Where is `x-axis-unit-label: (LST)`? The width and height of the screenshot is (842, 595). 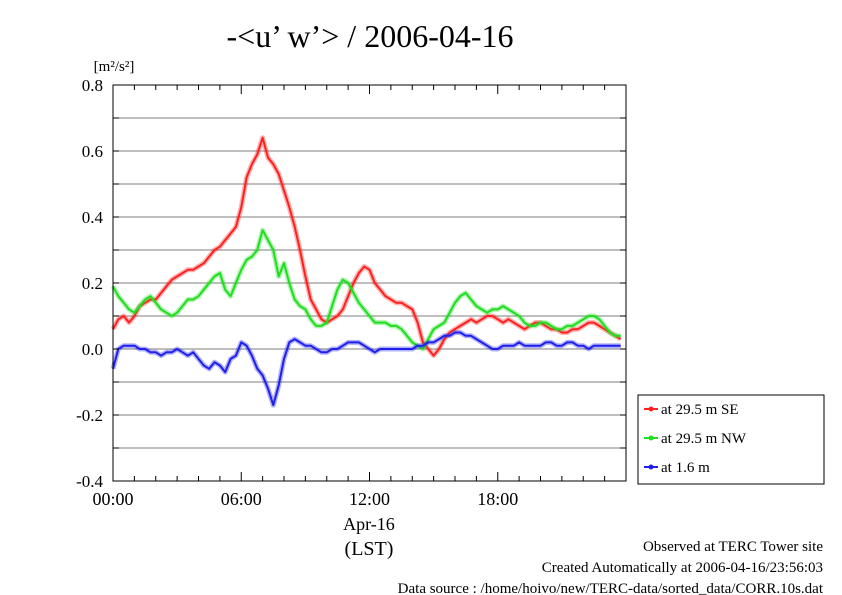
x-axis-unit-label: (LST) is located at coordinates (369, 549).